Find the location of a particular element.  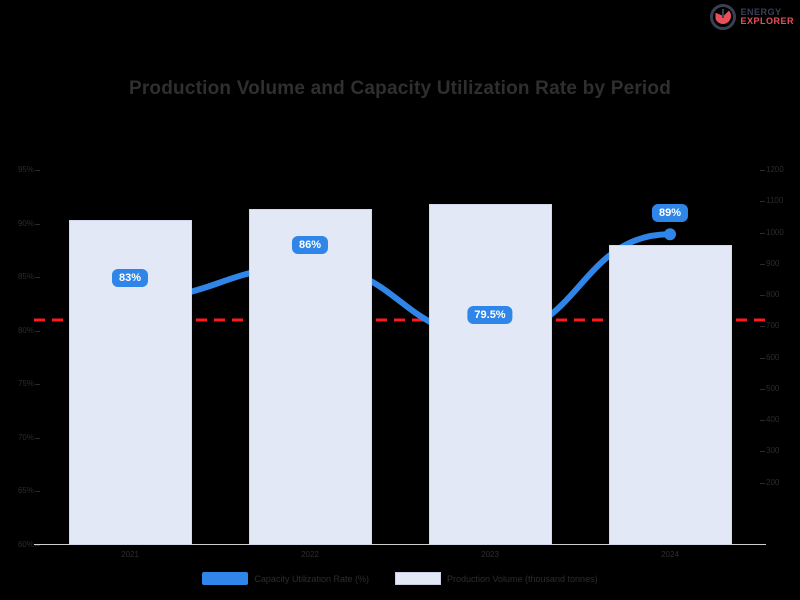

y-axis-left-tick-label: 90% is located at coordinates (25, 223).